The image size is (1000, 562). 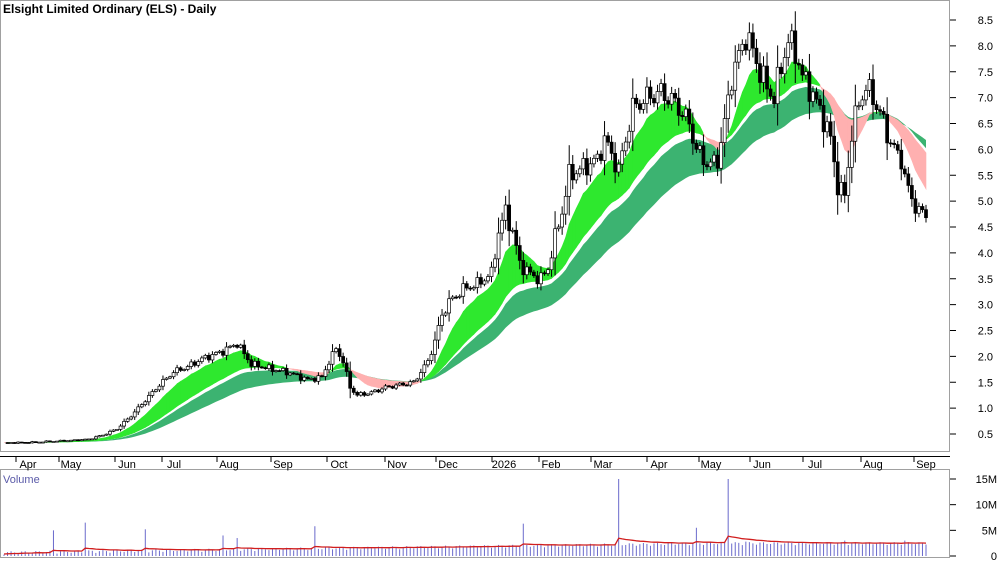 What do you see at coordinates (110, 9) in the screenshot?
I see `chart-title: Elsight Limited Ordinary (ELS) - Daily` at bounding box center [110, 9].